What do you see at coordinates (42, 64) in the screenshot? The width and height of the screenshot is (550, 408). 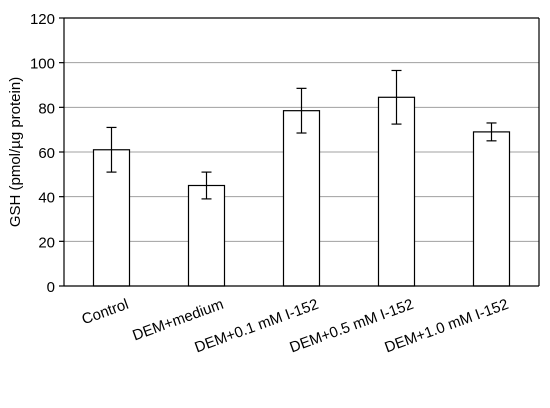 I see `y-tick-label-100: 100` at bounding box center [42, 64].